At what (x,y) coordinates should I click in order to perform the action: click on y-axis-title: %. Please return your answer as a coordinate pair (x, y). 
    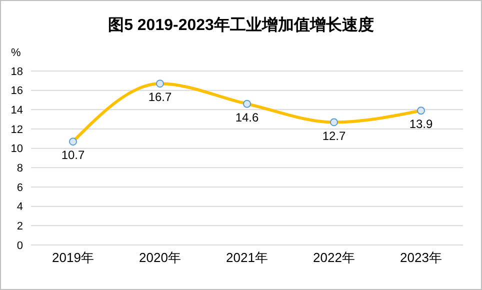
    Looking at the image, I should click on (16, 53).